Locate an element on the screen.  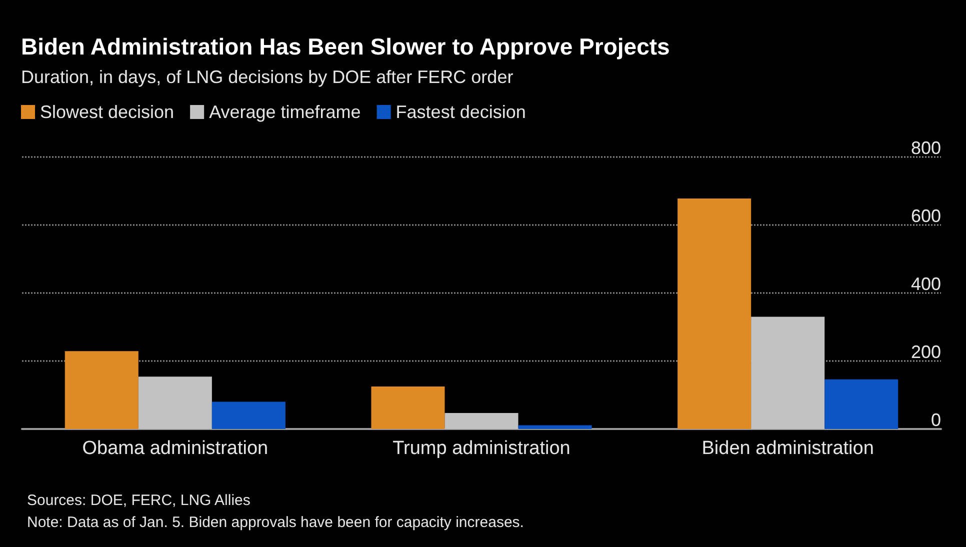
text: Note: Data as of Jan. 5. Biden approvals have been for capacity increases. is located at coordinates (275, 522).